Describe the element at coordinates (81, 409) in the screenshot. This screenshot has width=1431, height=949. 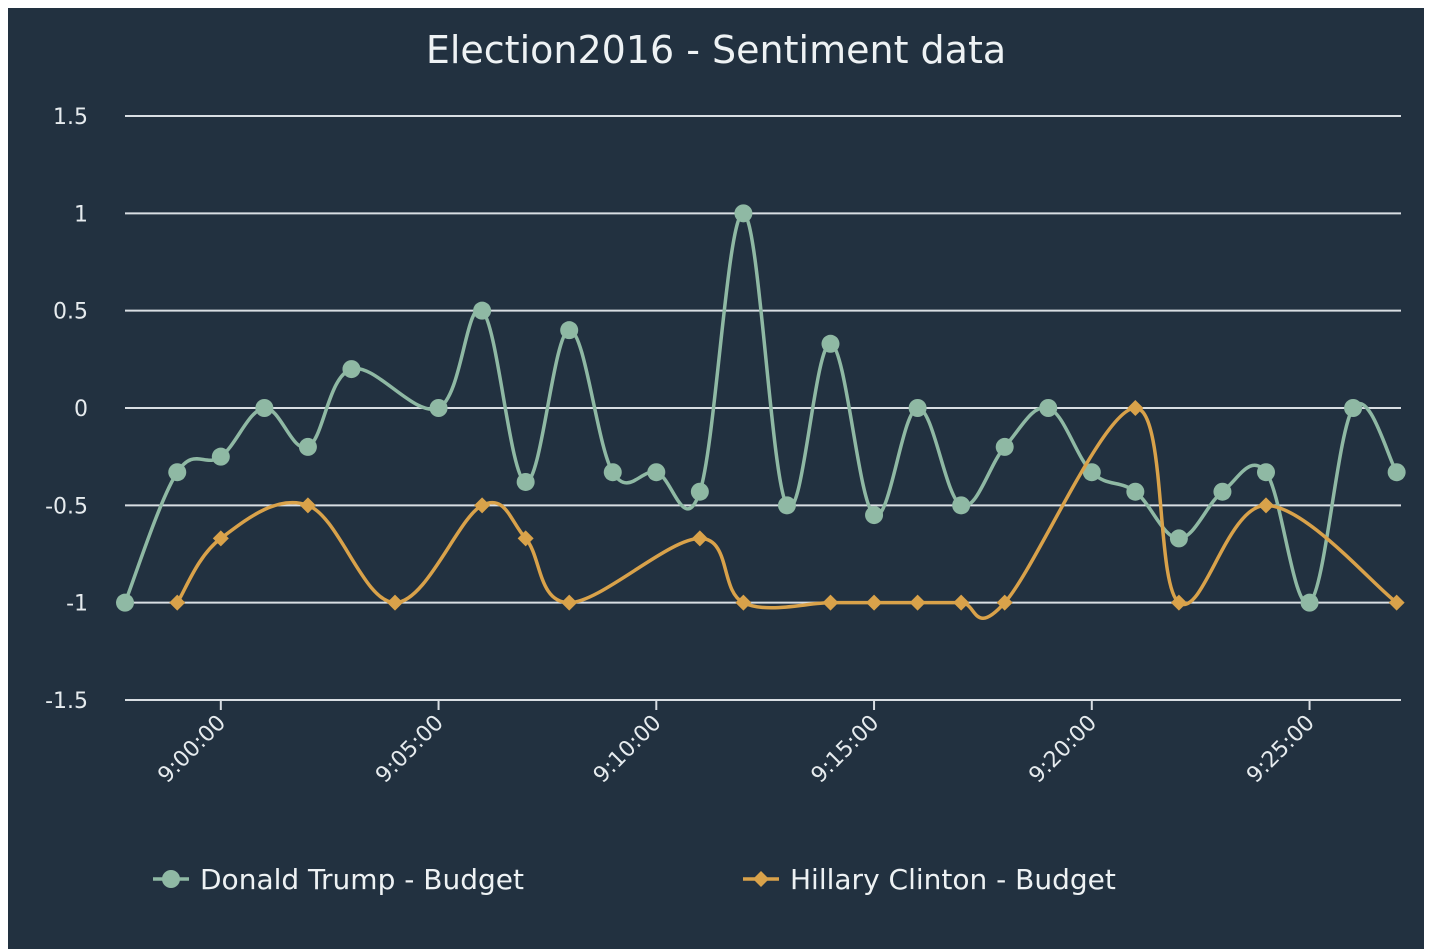
I see `y-tick-label: 0` at that location.